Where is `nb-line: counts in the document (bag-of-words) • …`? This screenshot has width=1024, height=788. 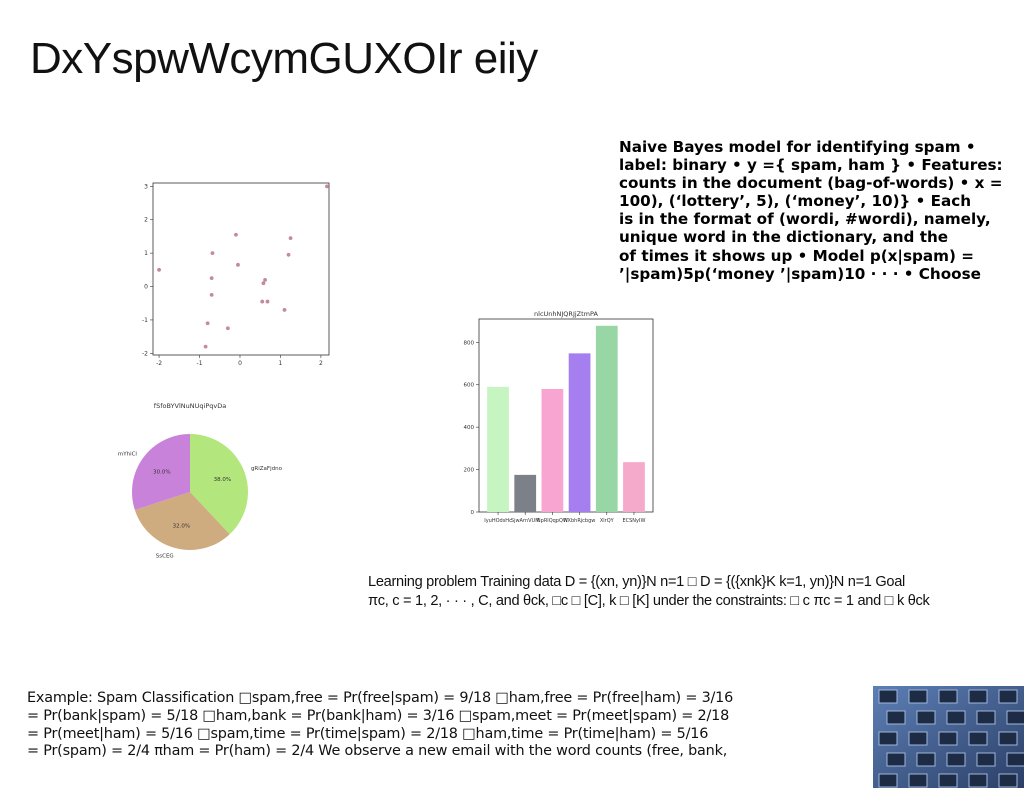
nb-line: counts in the document (bag-of-words) • … is located at coordinates (811, 183).